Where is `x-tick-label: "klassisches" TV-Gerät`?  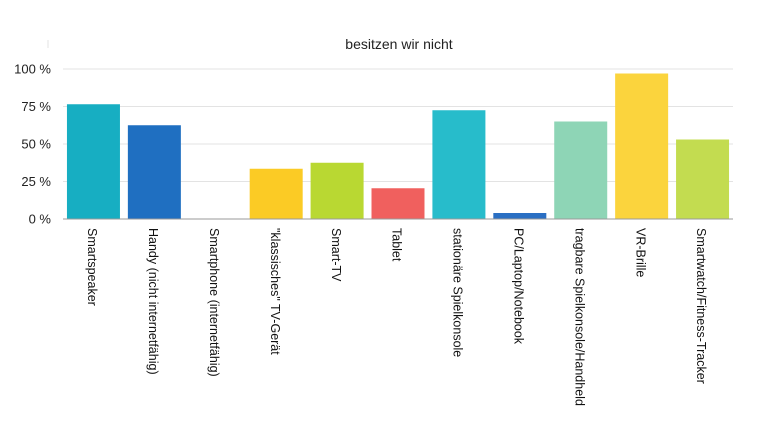 x-tick-label: "klassisches" TV-Gerät is located at coordinates (275, 291).